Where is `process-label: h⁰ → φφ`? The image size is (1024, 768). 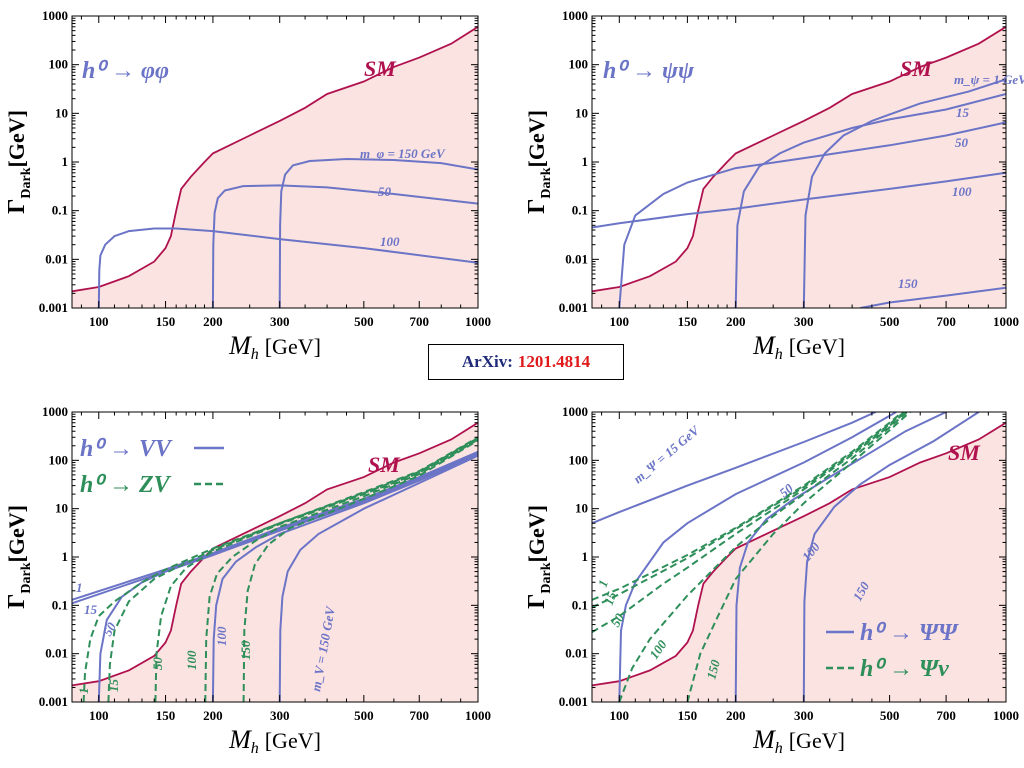 process-label: h⁰ → φφ is located at coordinates (125, 71).